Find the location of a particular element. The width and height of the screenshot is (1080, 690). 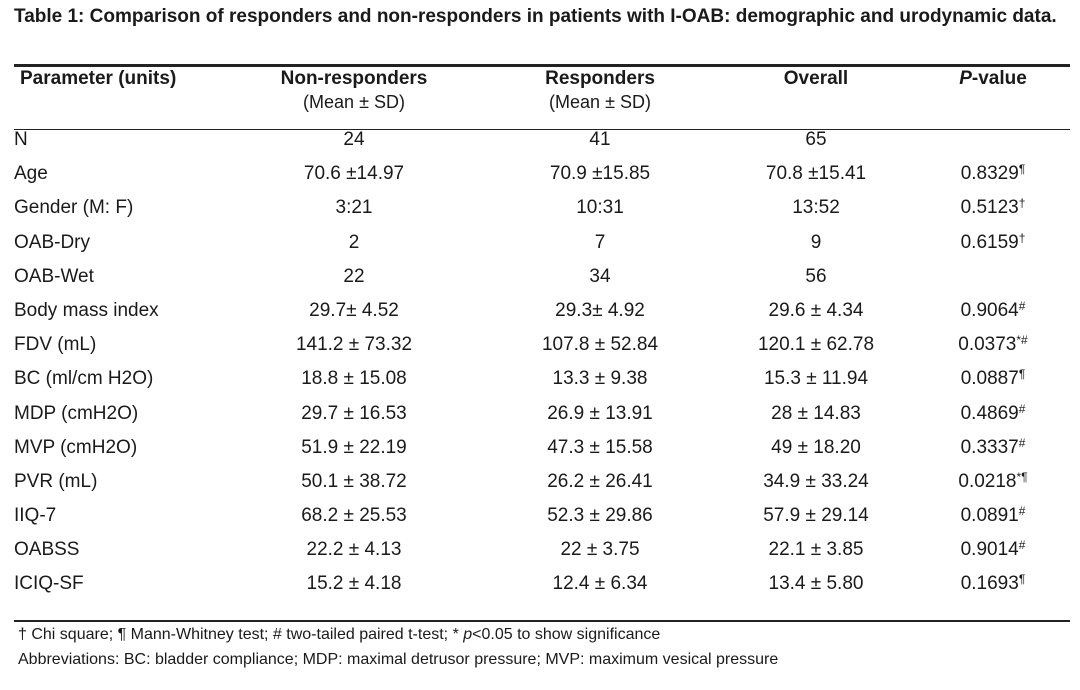

cell-p-value: 0.5123† is located at coordinates (993, 214).